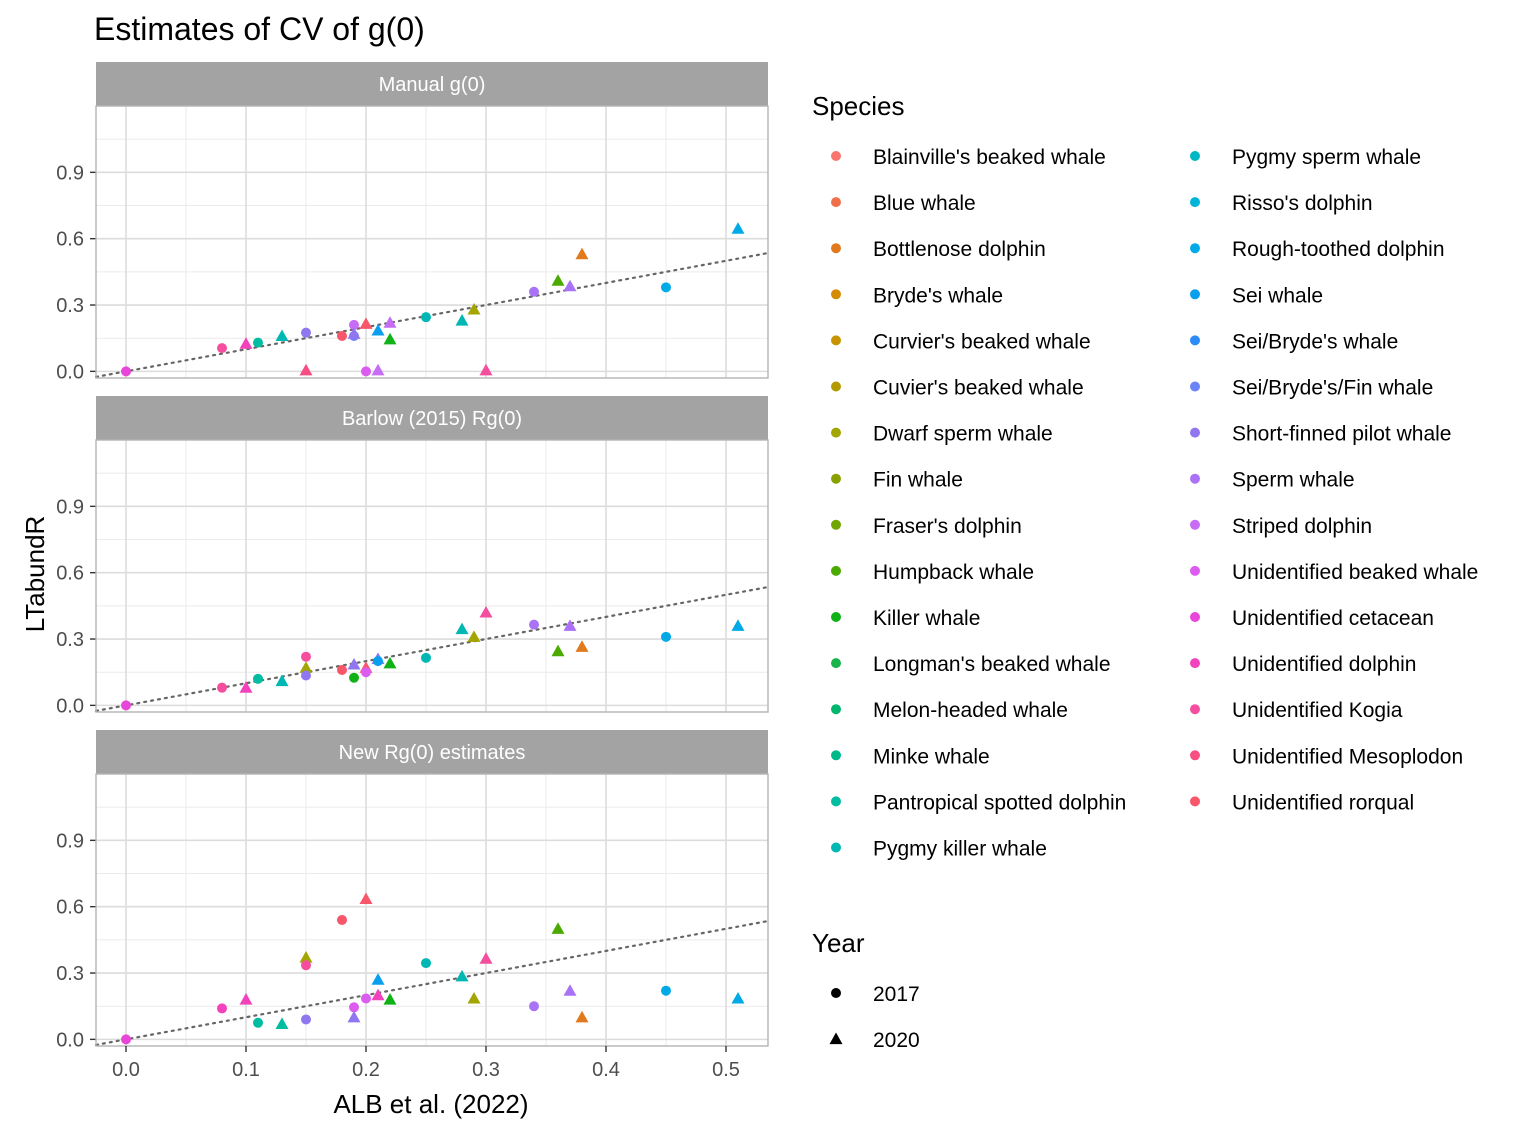 Image resolution: width=1536 pixels, height=1137 pixels. Describe the element at coordinates (999, 802) in the screenshot. I see `species-legend-label: Pantropical spotted dolphin` at that location.